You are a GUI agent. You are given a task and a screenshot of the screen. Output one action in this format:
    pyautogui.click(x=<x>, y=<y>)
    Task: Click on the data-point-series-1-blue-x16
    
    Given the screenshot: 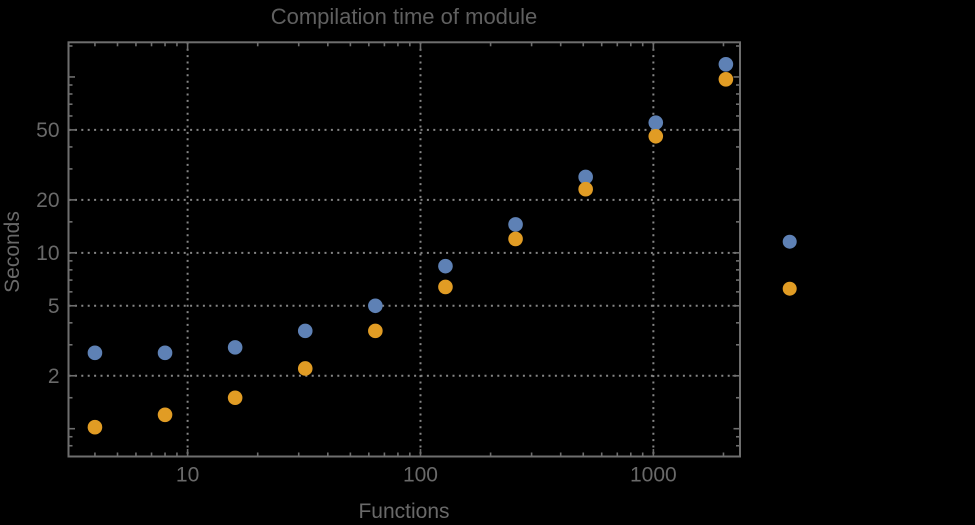 What is the action you would take?
    pyautogui.click(x=235, y=347)
    